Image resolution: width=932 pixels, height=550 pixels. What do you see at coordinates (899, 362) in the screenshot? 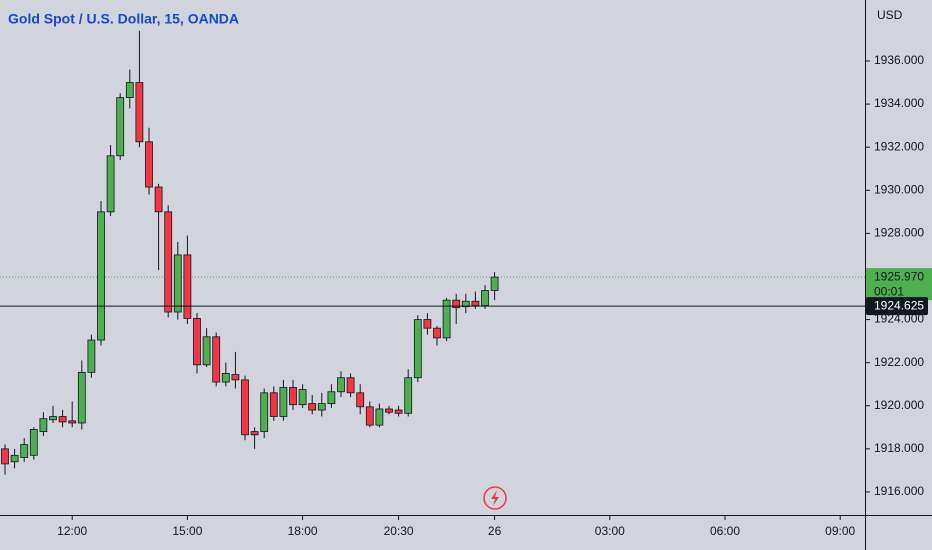
I see `y-tick-label: 1922.000` at bounding box center [899, 362].